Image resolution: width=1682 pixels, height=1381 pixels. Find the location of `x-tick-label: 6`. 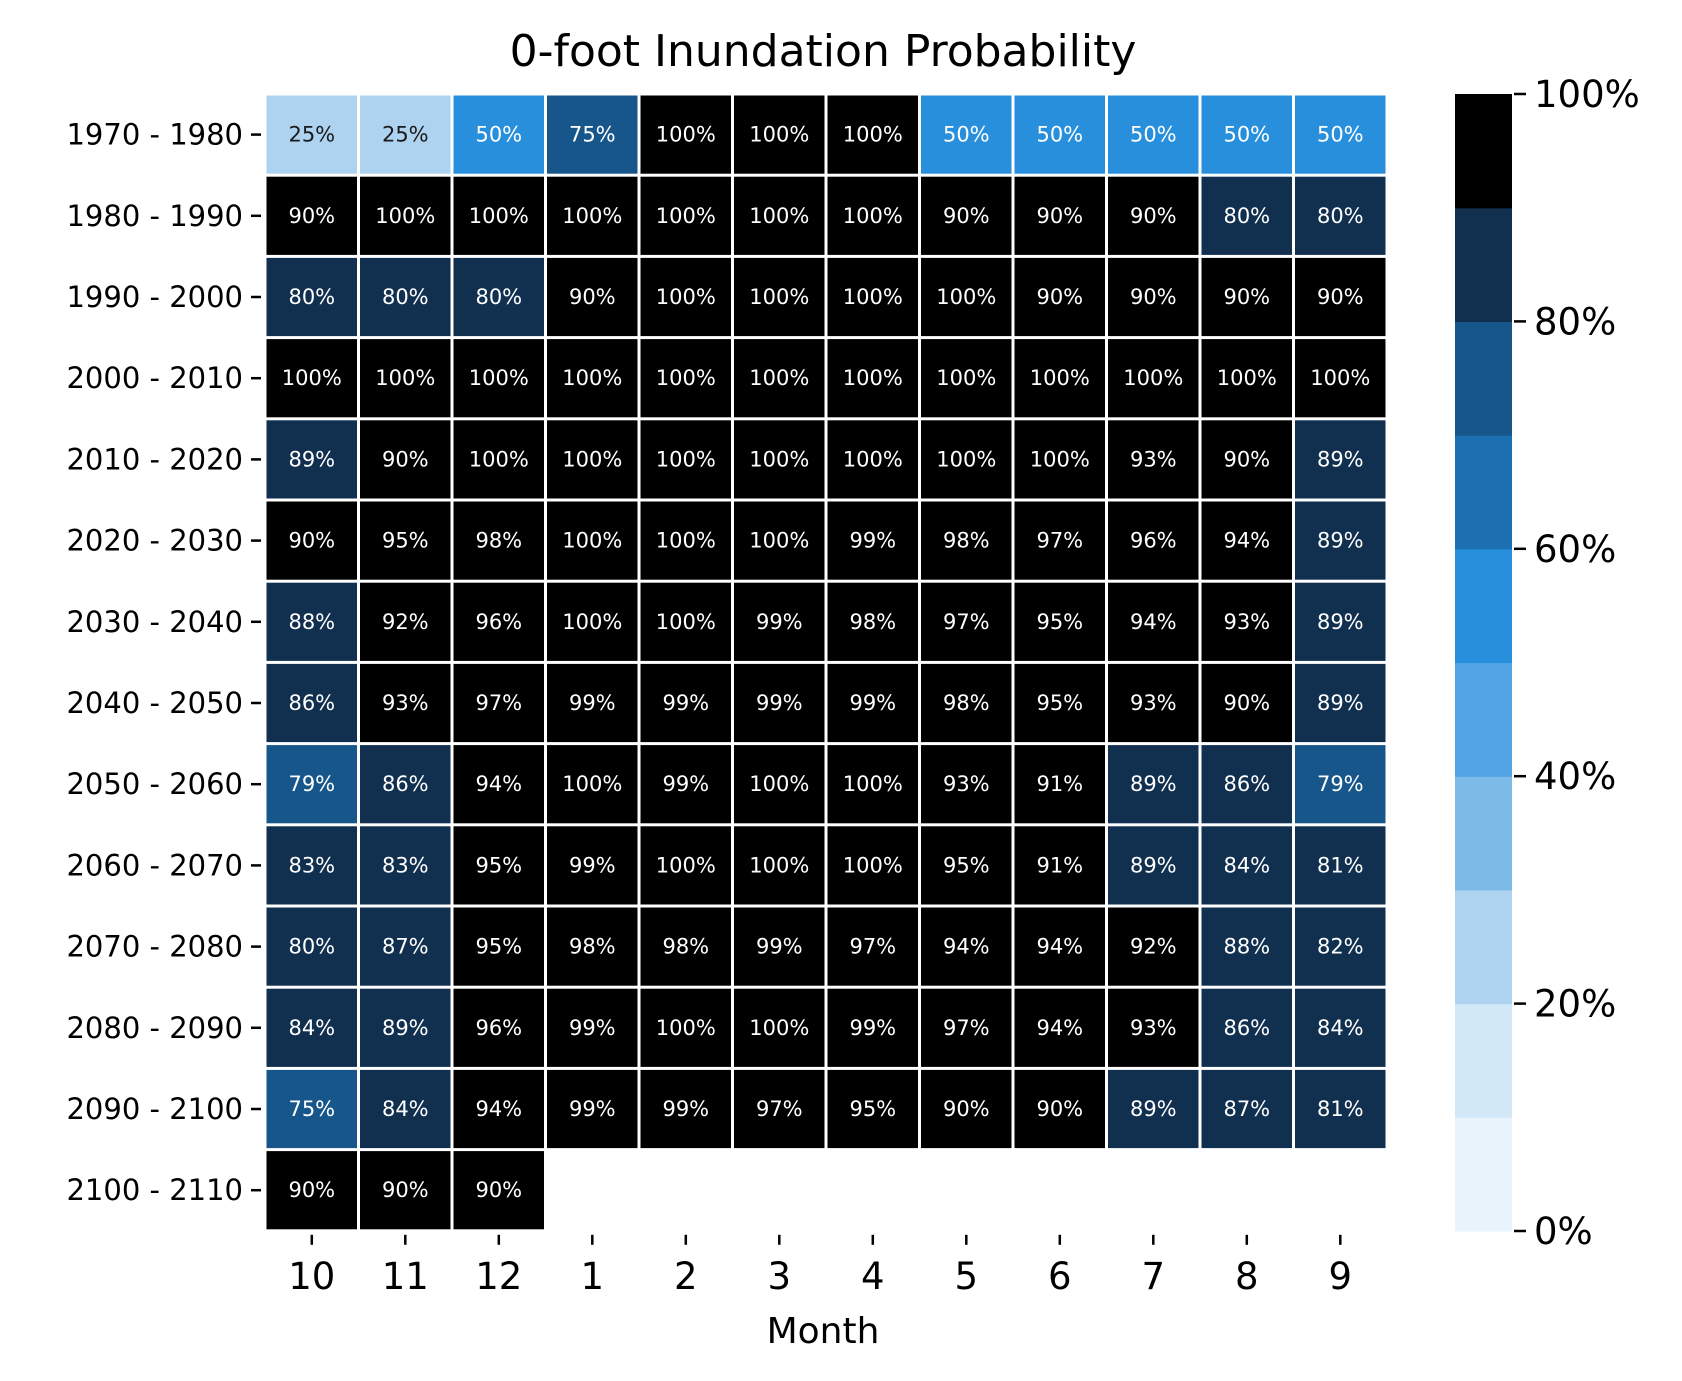

x-tick-label: 6 is located at coordinates (1060, 1276).